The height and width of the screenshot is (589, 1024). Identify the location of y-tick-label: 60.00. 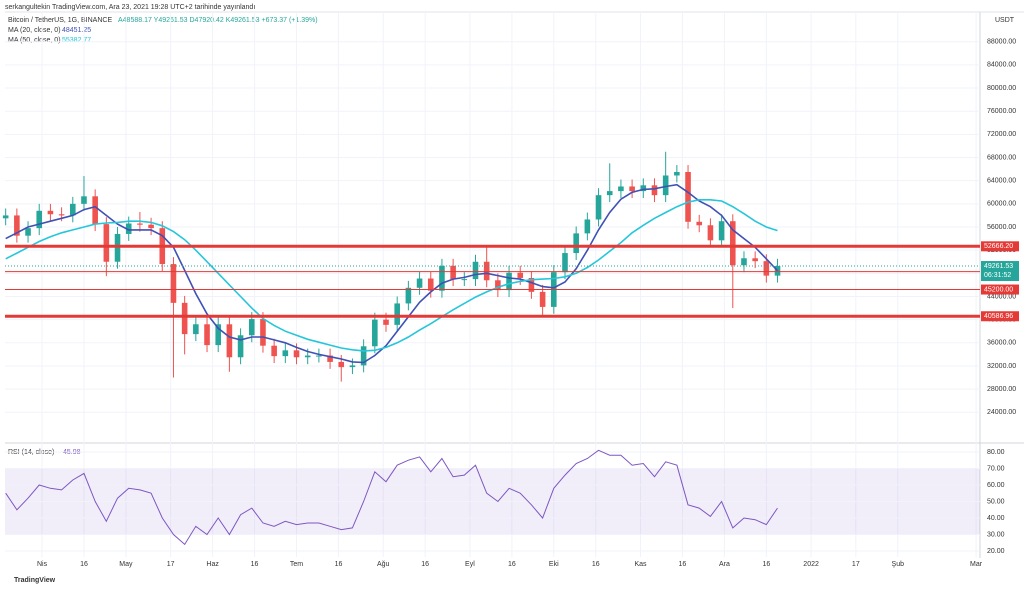
(996, 485).